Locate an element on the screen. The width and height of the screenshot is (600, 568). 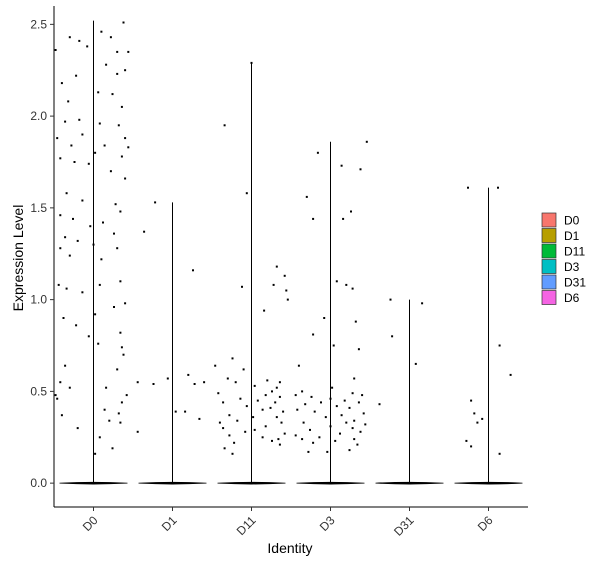
y-axis-title: Expression Level is located at coordinates (18, 258).